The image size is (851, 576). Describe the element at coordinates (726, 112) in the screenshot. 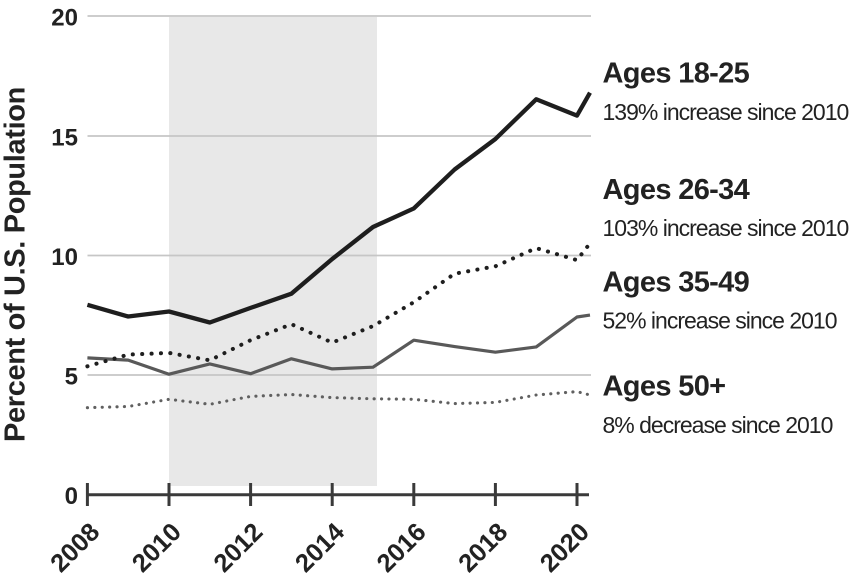

I see `svg-text: 139% increase since 2010` at that location.